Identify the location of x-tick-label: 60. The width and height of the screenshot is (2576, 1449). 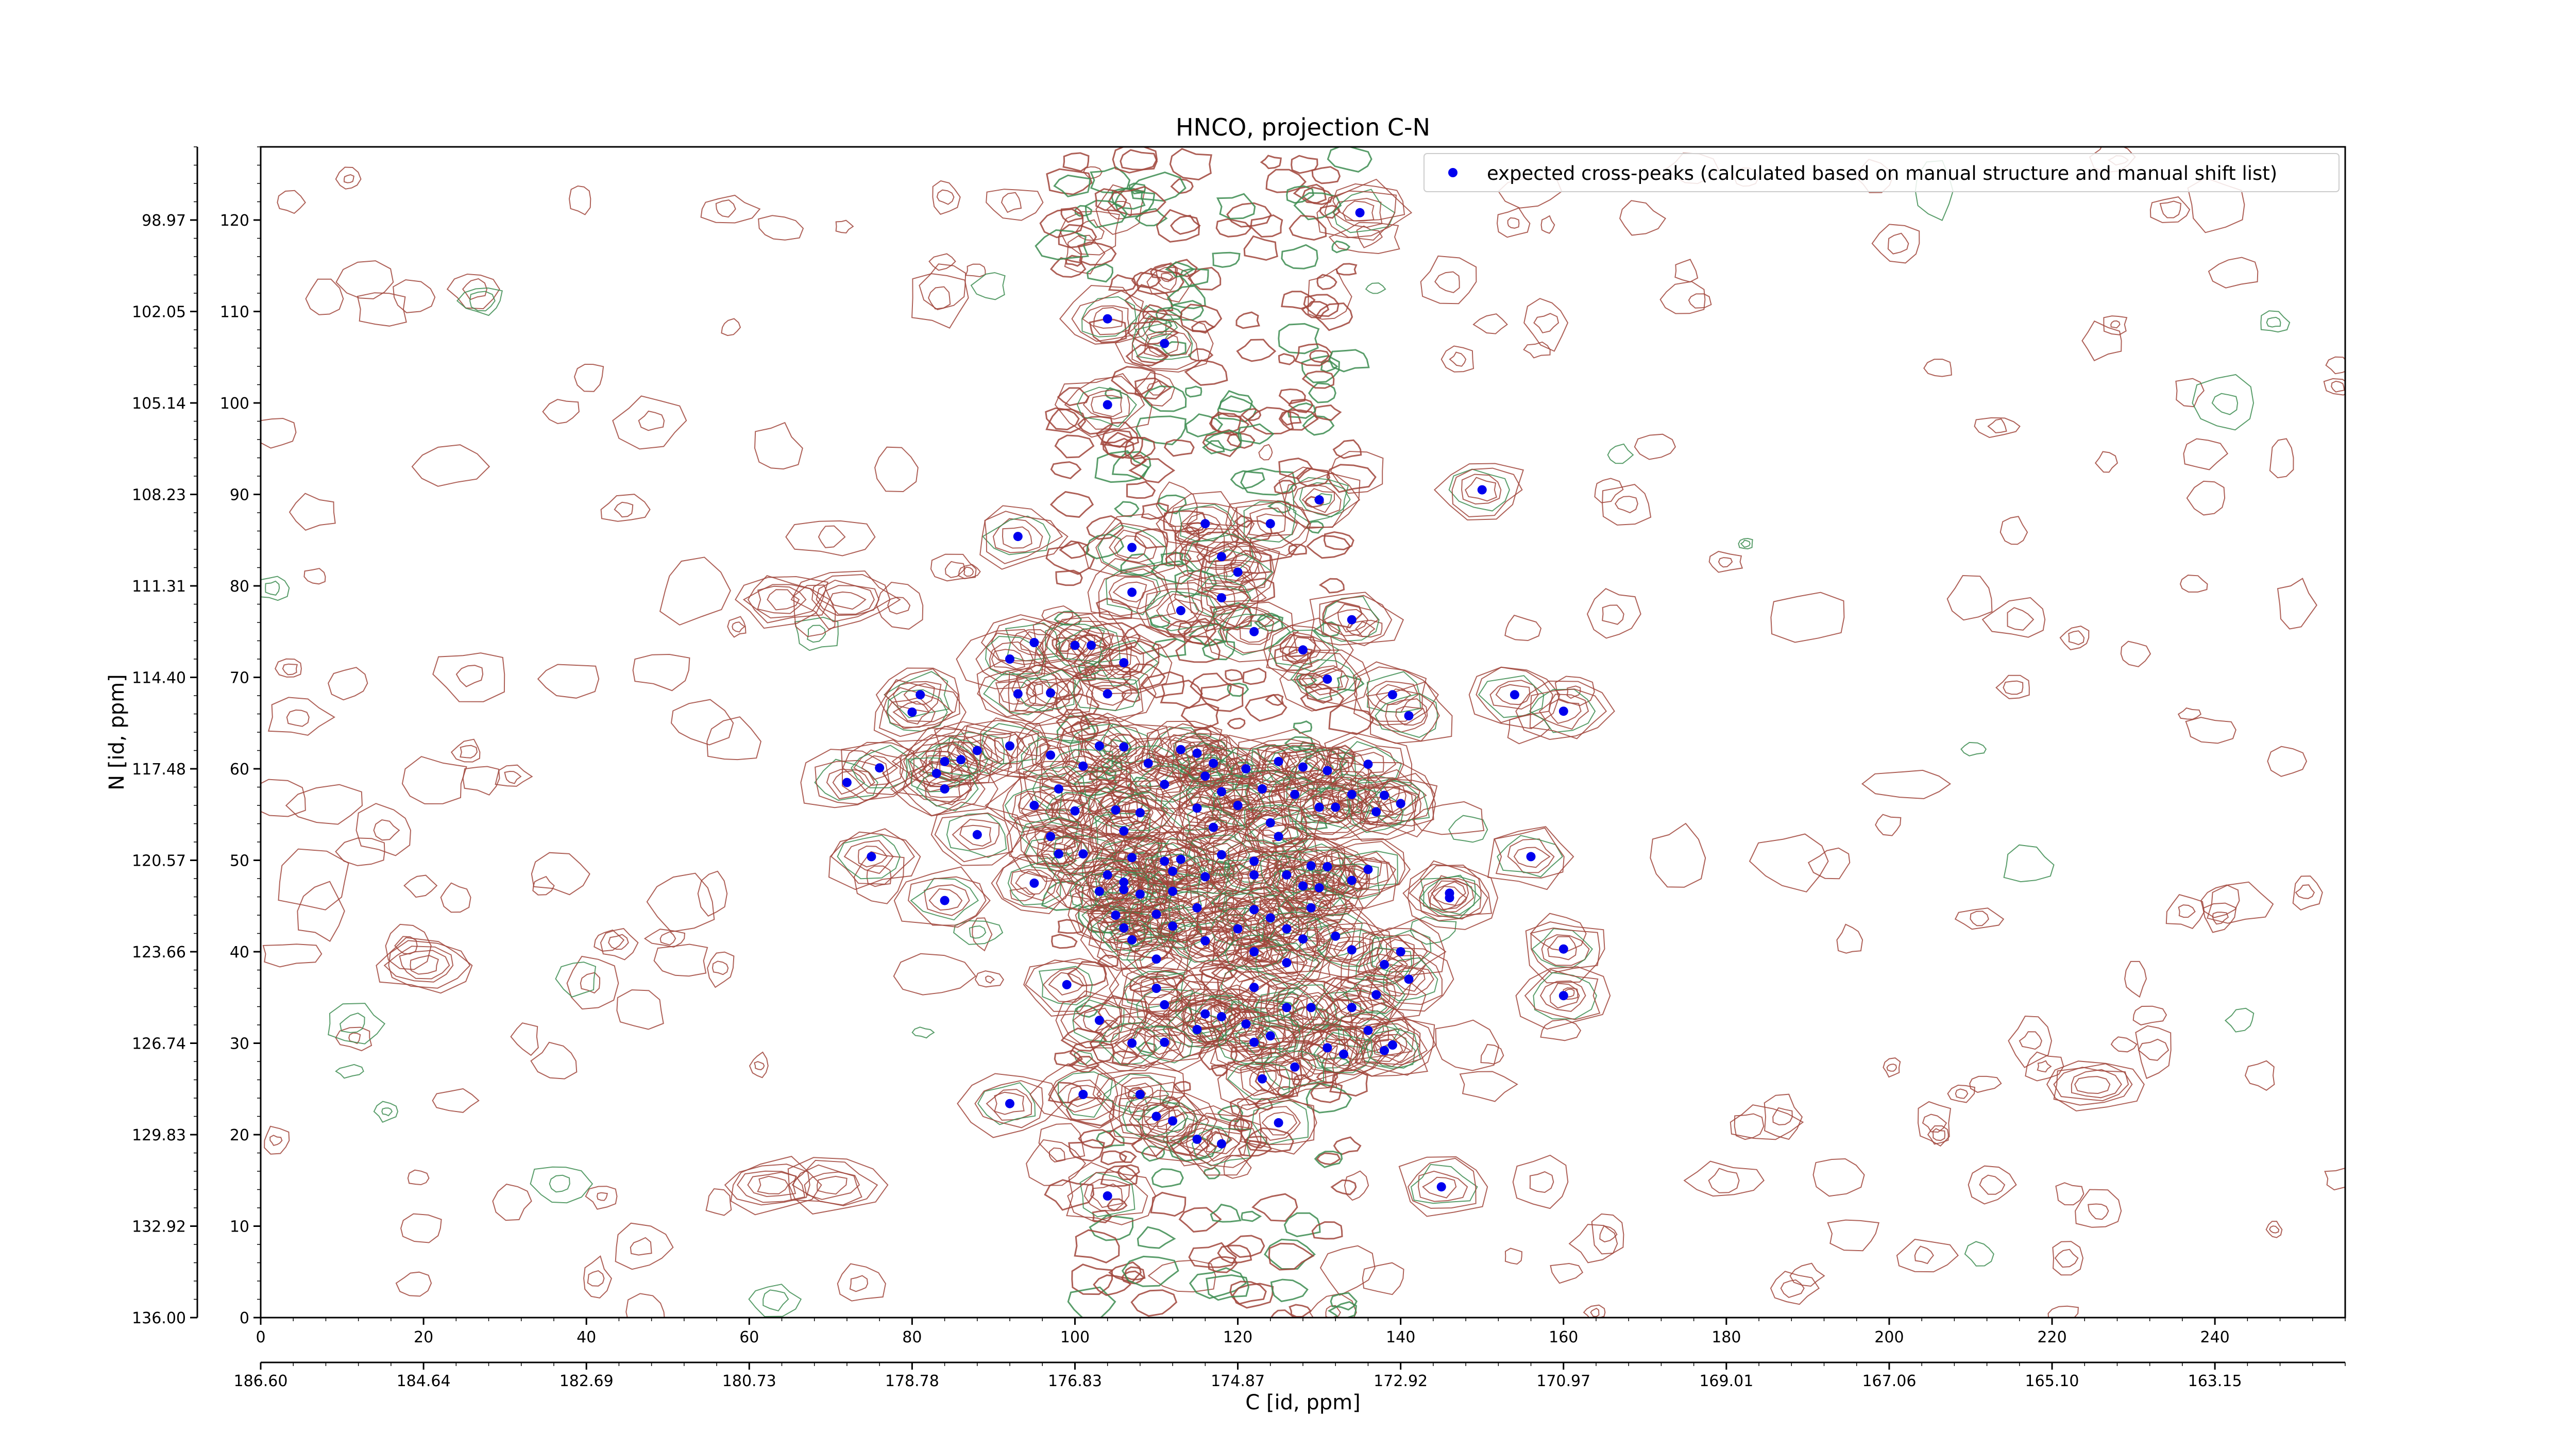
(749, 1337).